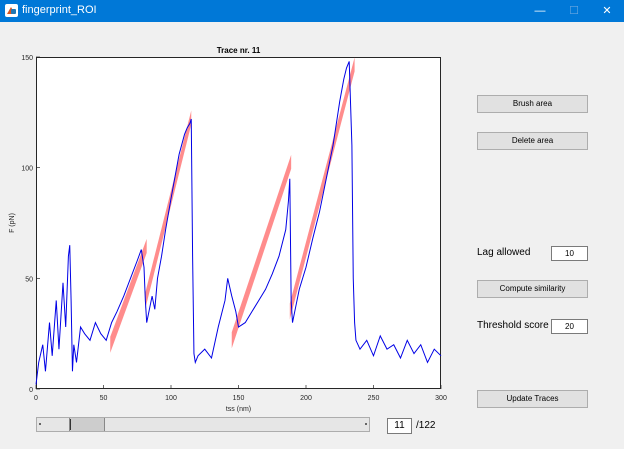 The width and height of the screenshot is (624, 449). I want to click on trace-index-field: 11, so click(399, 426).